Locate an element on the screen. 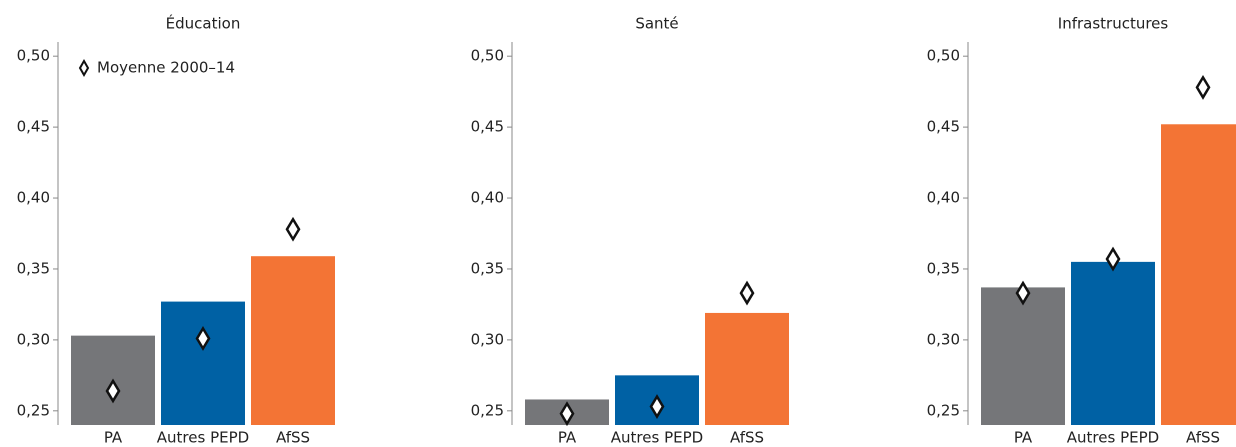 This screenshot has height=447, width=1236. legend-label: Moyenne 2000–14 is located at coordinates (166, 68).